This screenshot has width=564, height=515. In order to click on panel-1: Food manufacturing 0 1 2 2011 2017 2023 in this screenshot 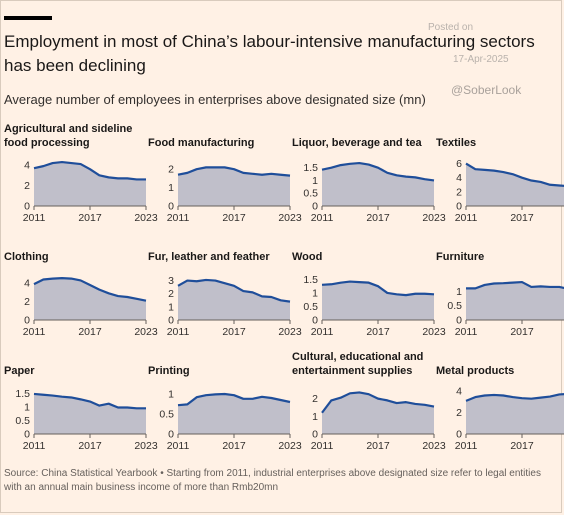, I will do `click(225, 165)`.